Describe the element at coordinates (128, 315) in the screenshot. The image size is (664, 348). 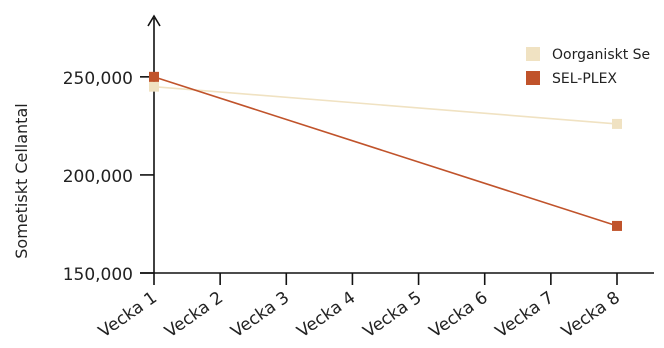
I see `x-tick-label: Vecka 1` at that location.